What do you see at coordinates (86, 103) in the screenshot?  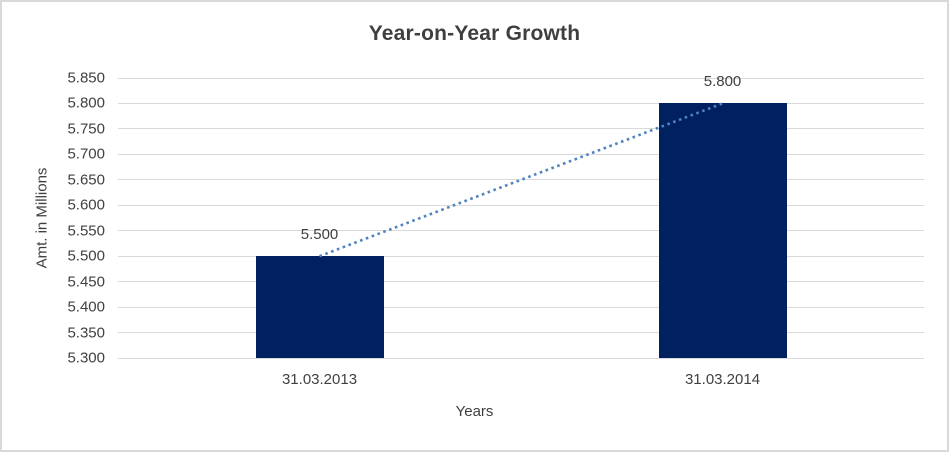 I see `y-tick-label: 5.800` at bounding box center [86, 103].